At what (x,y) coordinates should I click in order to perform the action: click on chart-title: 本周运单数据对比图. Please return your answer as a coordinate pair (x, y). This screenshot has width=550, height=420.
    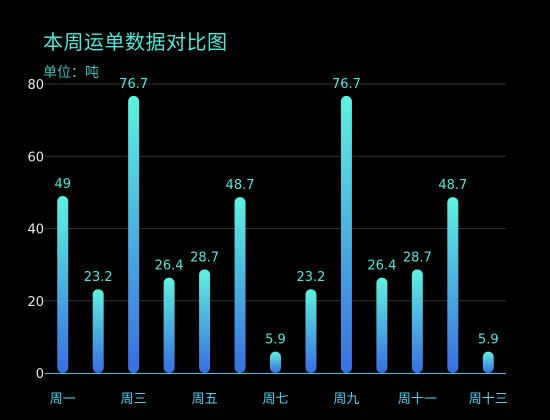
    Looking at the image, I should click on (135, 42).